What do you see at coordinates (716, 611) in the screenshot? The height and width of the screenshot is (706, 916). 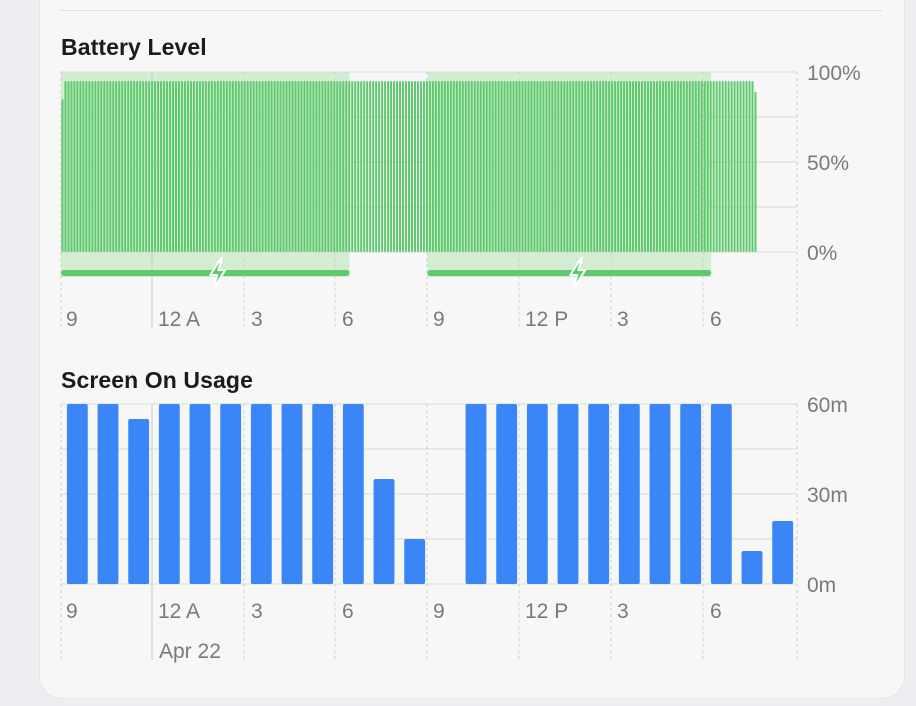 I see `usage-x-tick-label: 6` at bounding box center [716, 611].